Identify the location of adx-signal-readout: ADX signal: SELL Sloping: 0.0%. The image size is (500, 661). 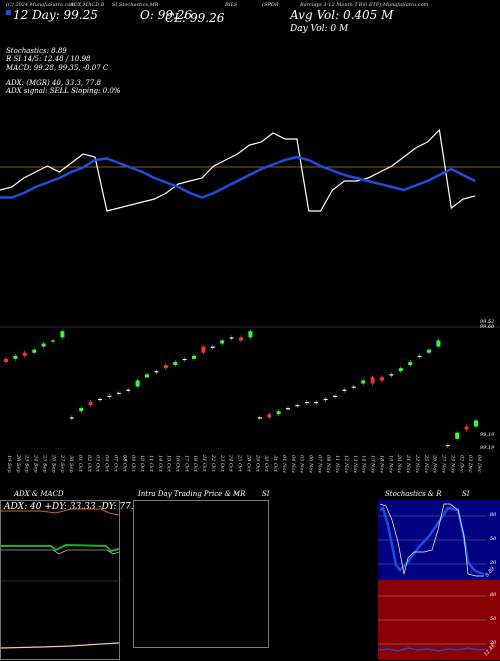
(63, 91).